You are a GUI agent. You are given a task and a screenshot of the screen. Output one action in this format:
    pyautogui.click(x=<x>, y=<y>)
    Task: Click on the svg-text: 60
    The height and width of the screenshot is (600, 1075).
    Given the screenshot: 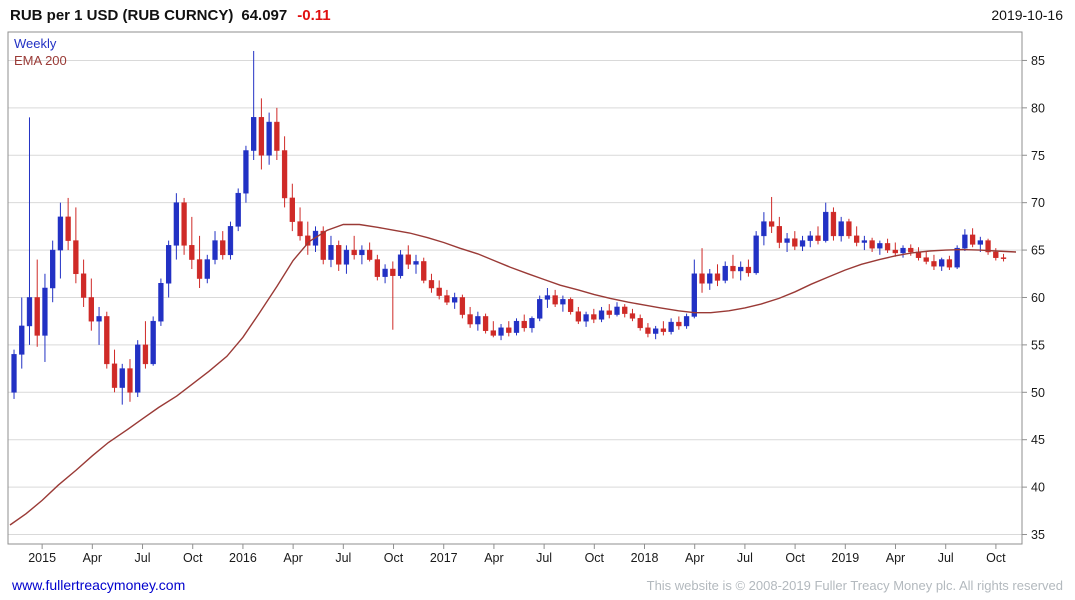 What is the action you would take?
    pyautogui.click(x=1038, y=298)
    